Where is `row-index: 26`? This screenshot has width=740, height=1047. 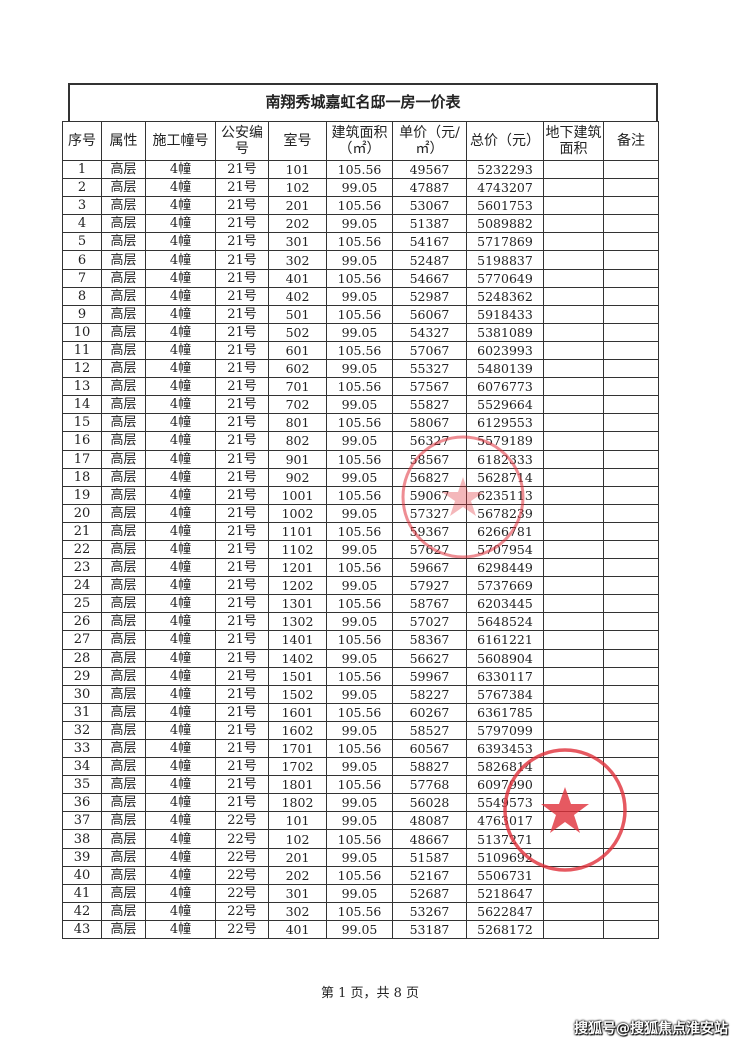
row-index: 26 is located at coordinates (82, 622).